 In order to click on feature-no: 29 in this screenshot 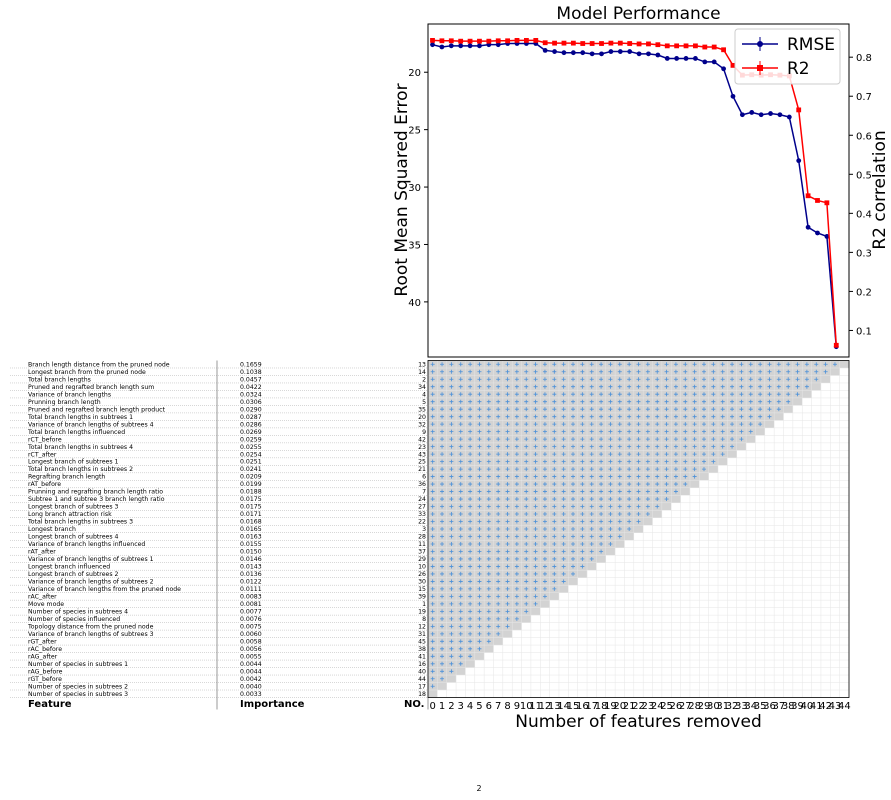, I will do `click(422, 559)`.